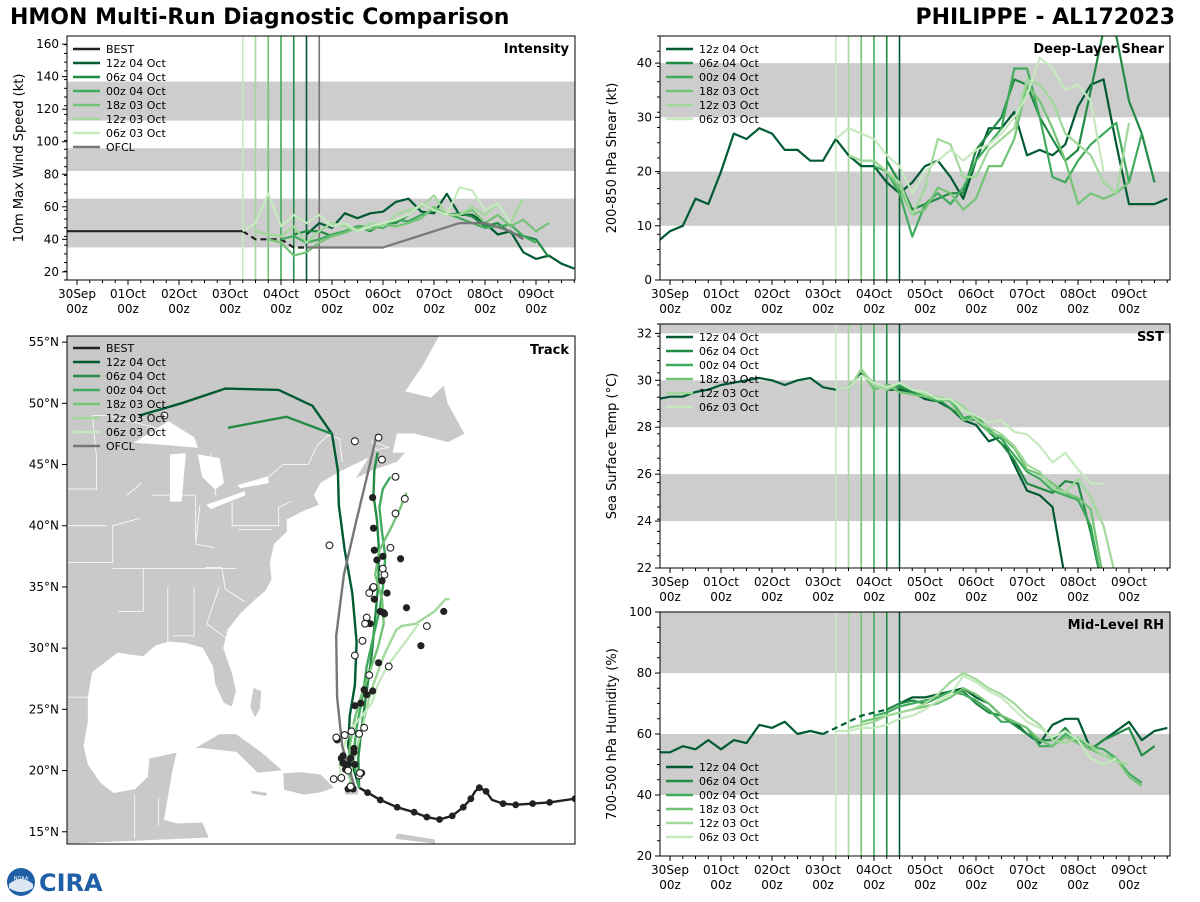 The image size is (1200, 902). What do you see at coordinates (644, 427) in the screenshot?
I see `sst-ytick-label: 28` at bounding box center [644, 427].